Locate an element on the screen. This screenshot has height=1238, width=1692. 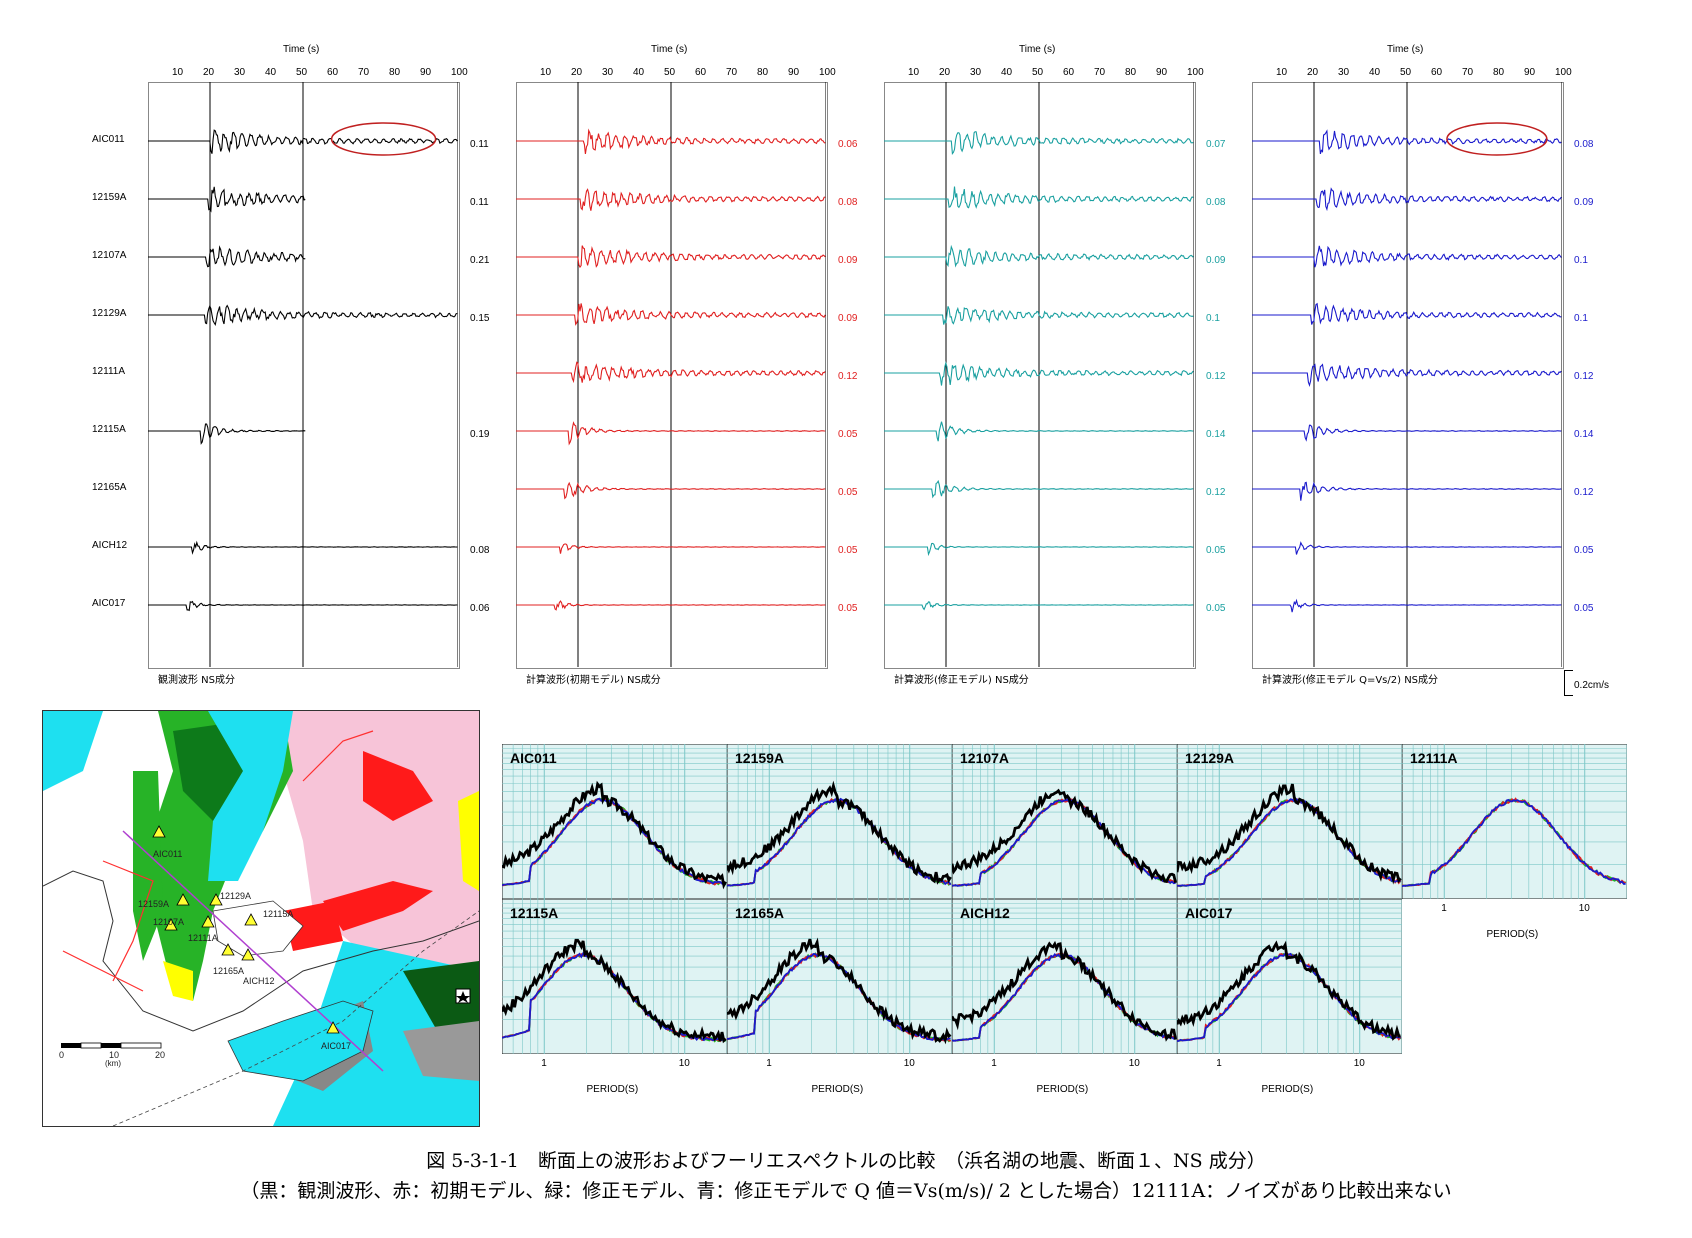
spectrum-panel-12107A is located at coordinates (1064, 821).